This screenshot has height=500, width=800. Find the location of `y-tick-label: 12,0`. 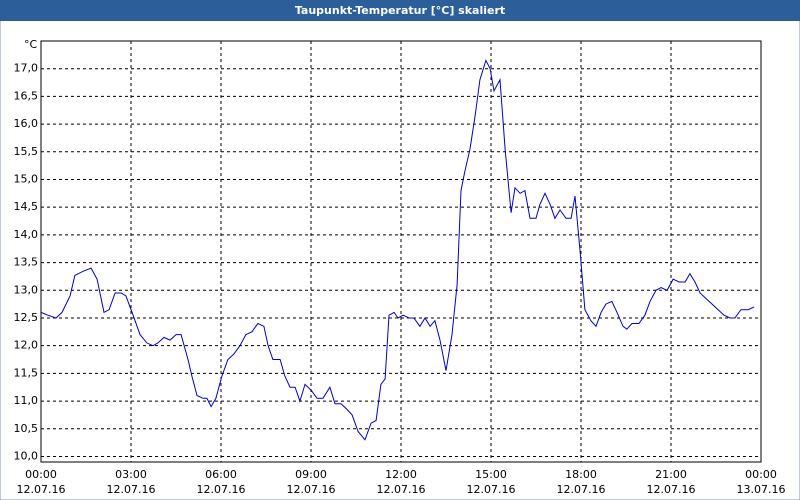

y-tick-label: 12,0 is located at coordinates (26, 345).